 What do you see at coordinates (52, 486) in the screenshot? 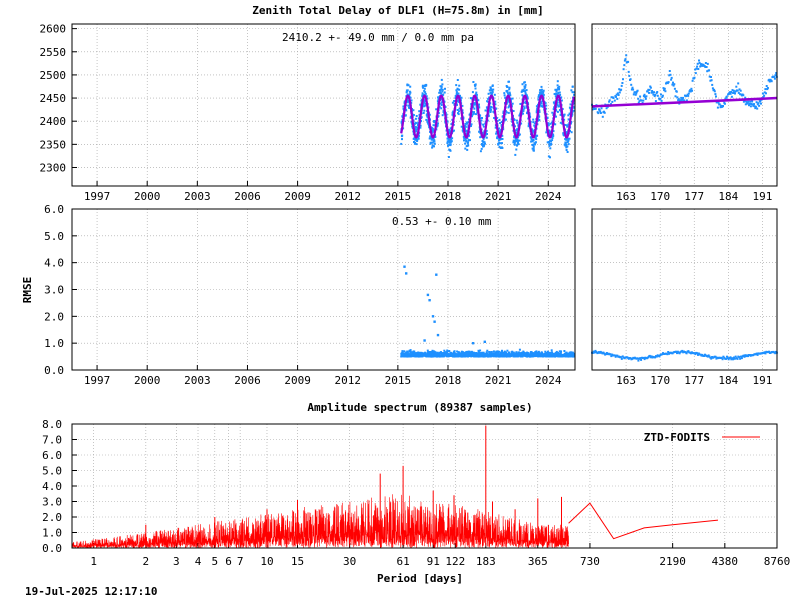
I see `y-tick-label: 4.0` at bounding box center [52, 486].